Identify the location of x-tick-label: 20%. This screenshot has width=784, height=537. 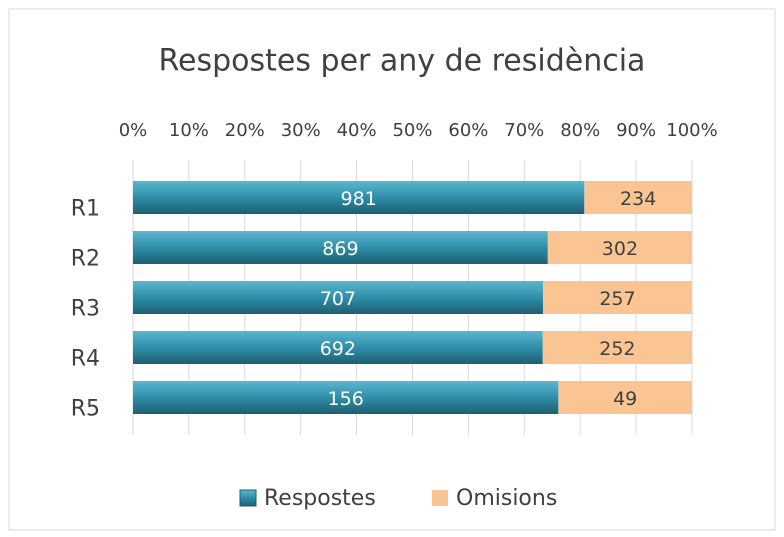
(245, 130).